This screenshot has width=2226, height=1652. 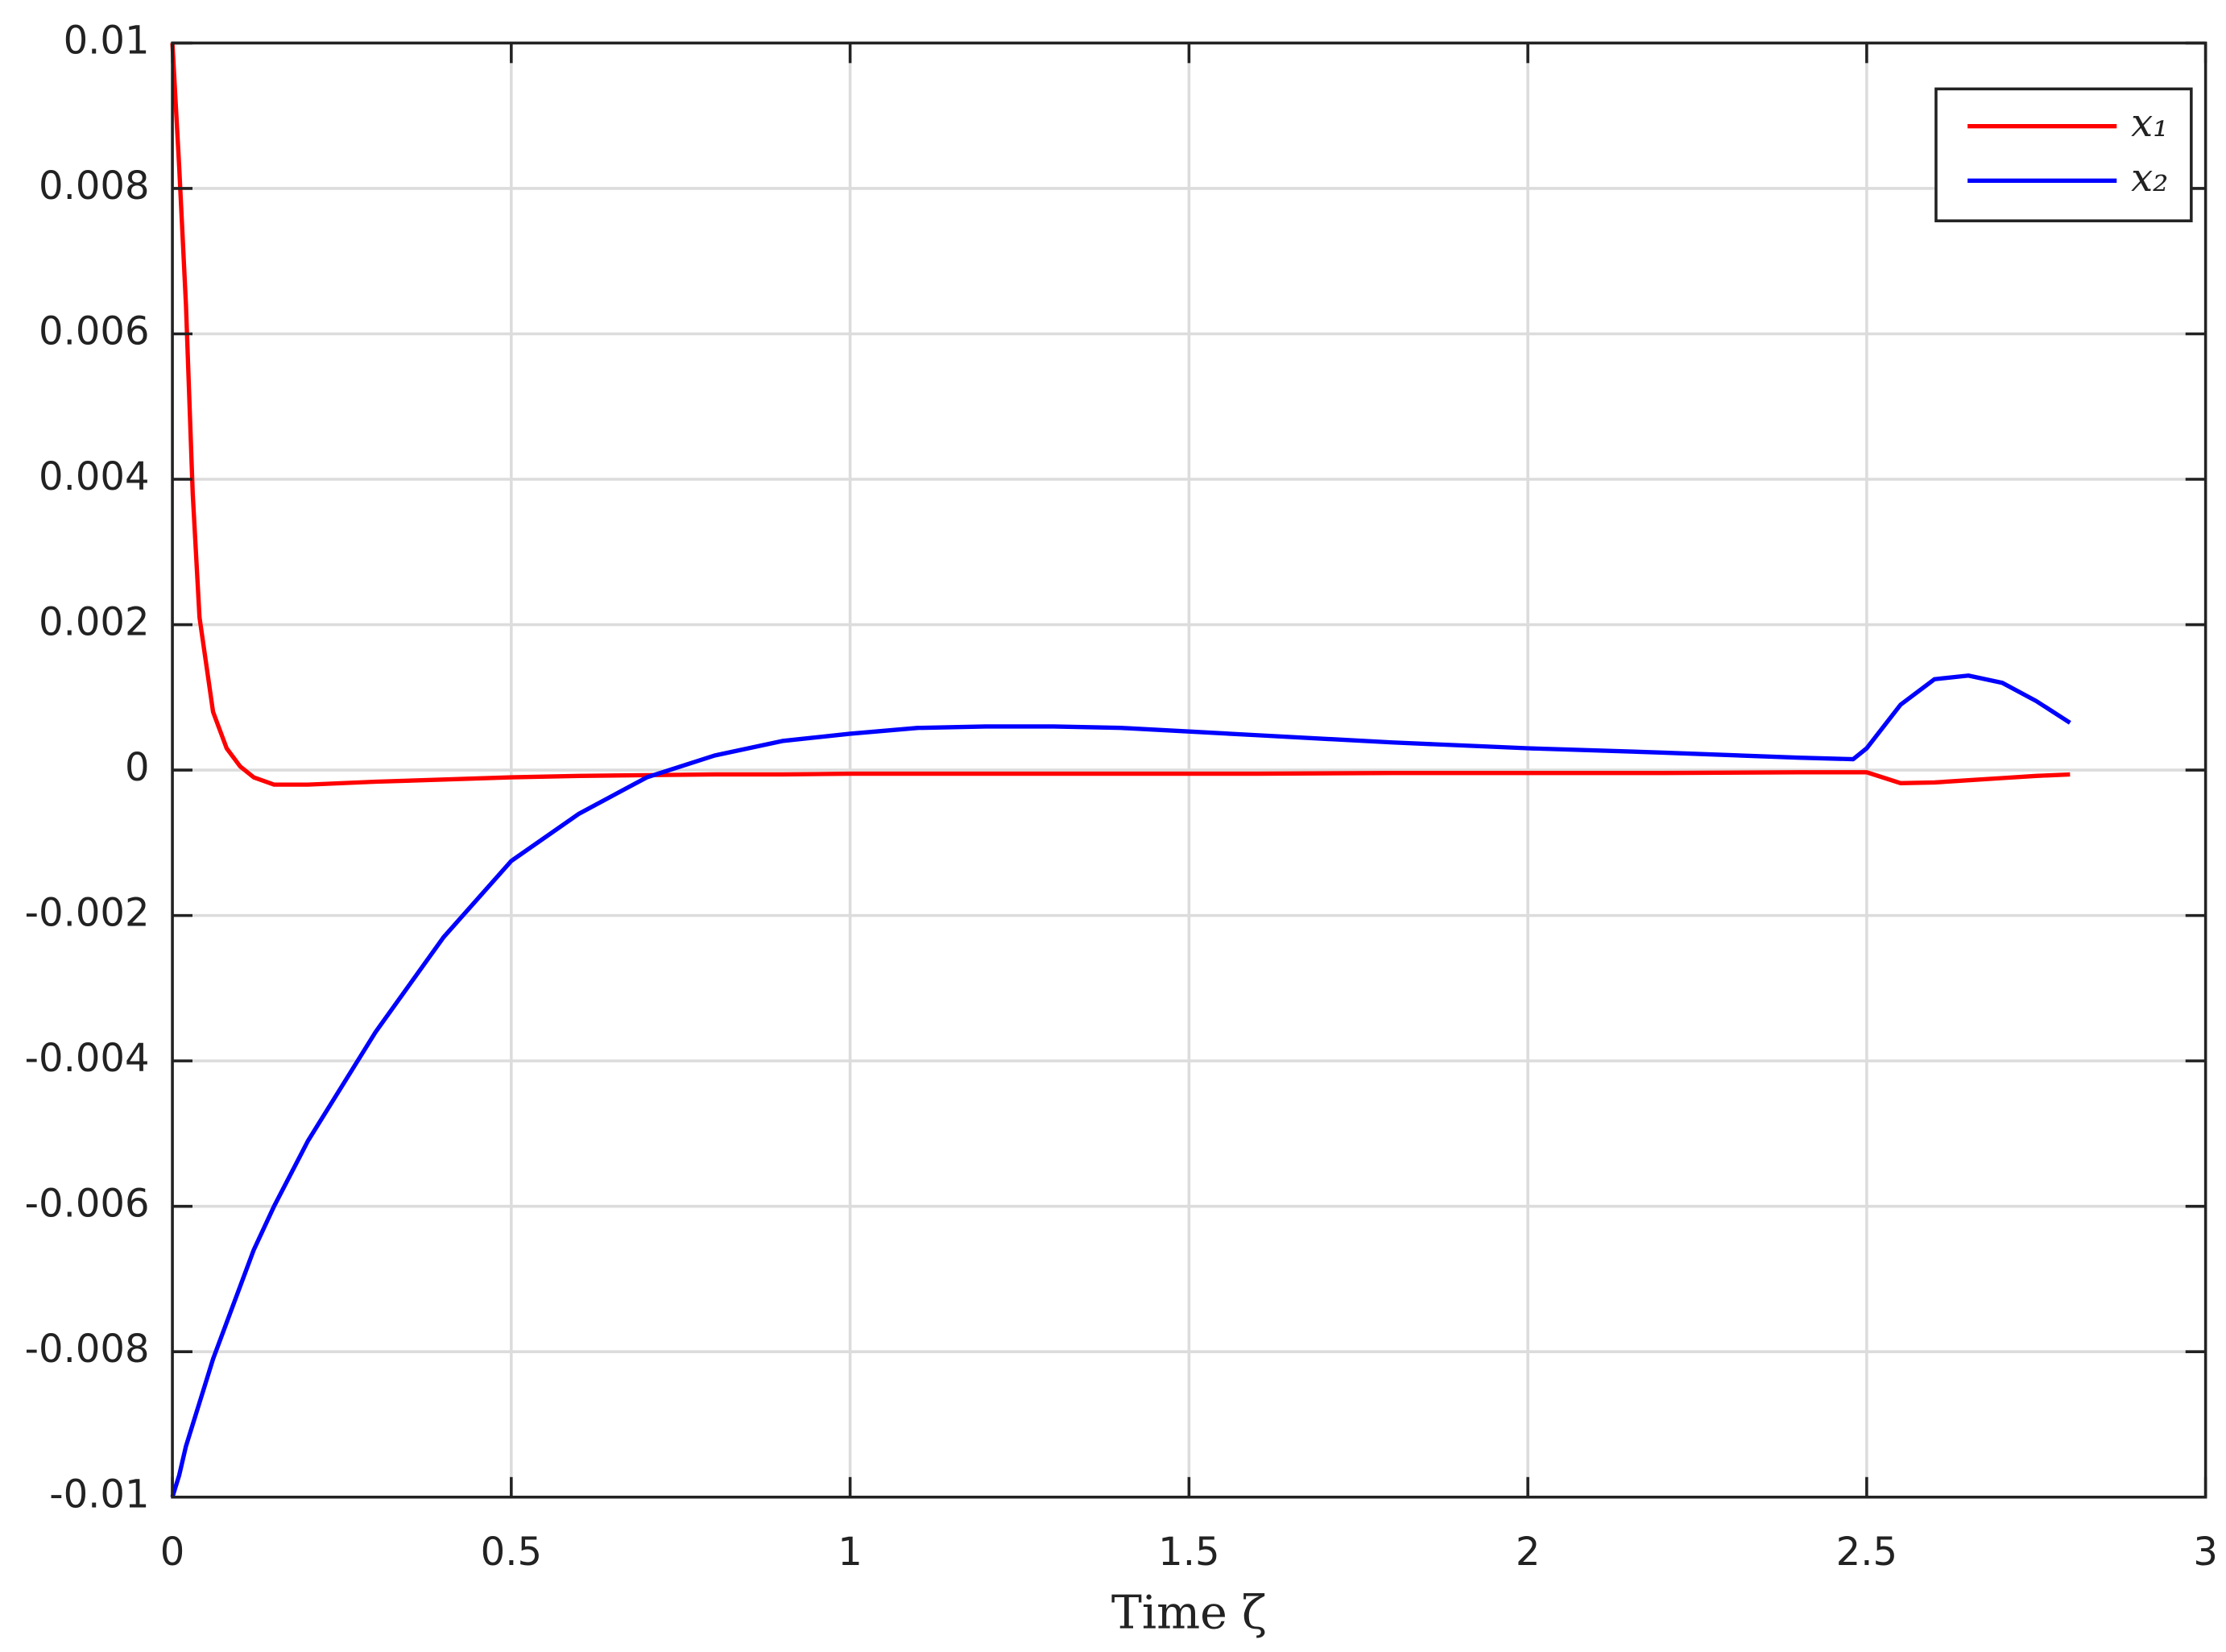 What do you see at coordinates (95, 476) in the screenshot?
I see `y-tick-label: 0.004` at bounding box center [95, 476].